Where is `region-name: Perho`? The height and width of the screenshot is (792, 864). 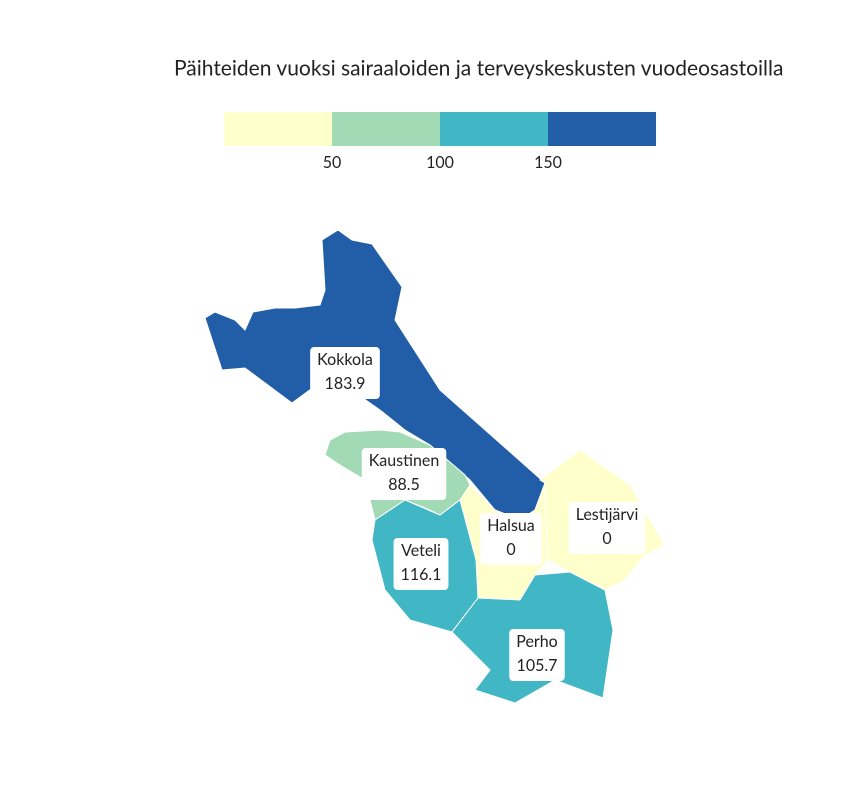
region-name: Perho is located at coordinates (536, 641).